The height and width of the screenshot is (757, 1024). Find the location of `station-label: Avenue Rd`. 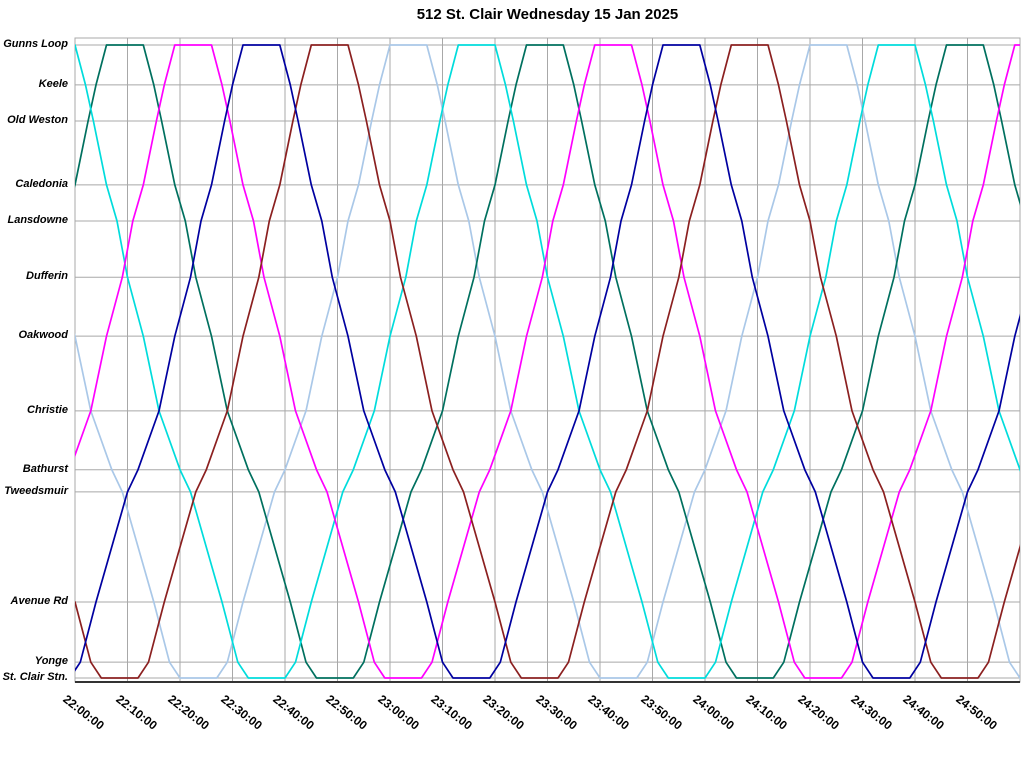

station-label: Avenue Rd is located at coordinates (39, 601).